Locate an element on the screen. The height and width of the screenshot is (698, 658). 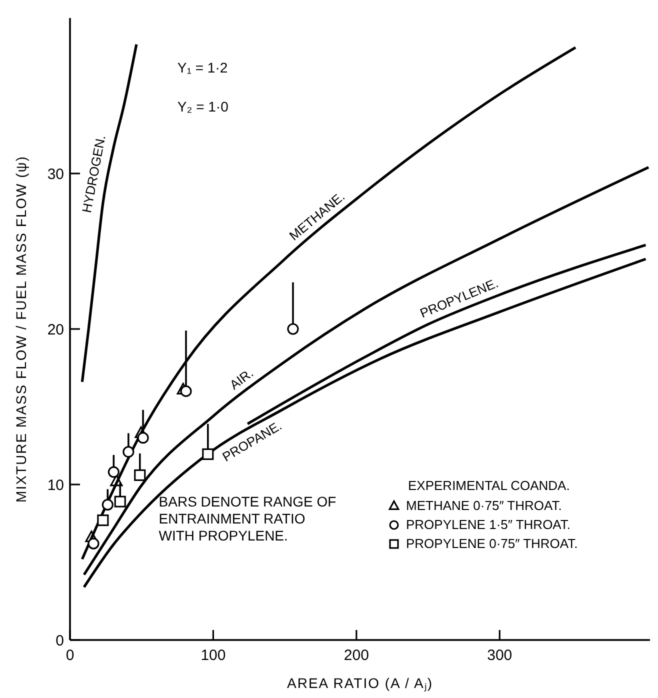
legend-label: PROPYLENE 1·5″ THROAT. is located at coordinates (488, 524).